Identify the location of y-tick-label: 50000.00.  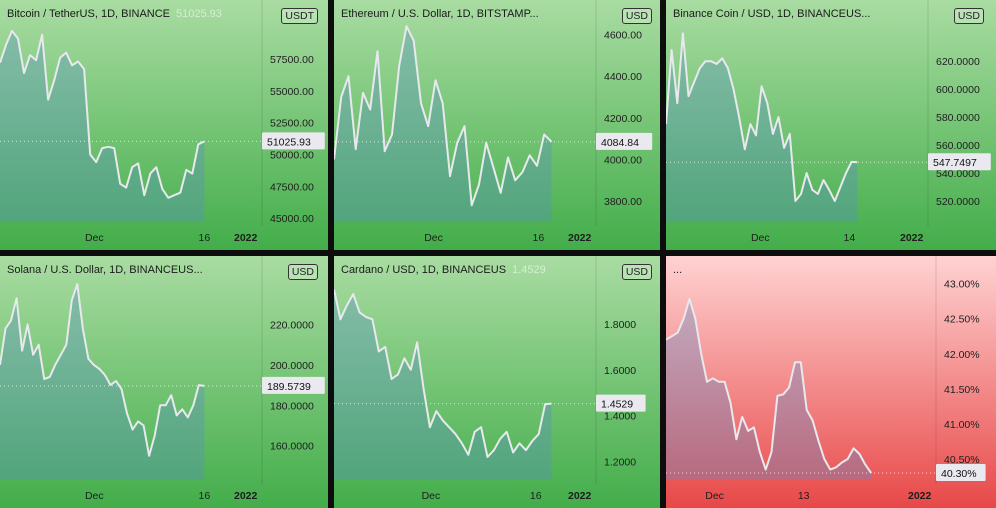
(292, 155).